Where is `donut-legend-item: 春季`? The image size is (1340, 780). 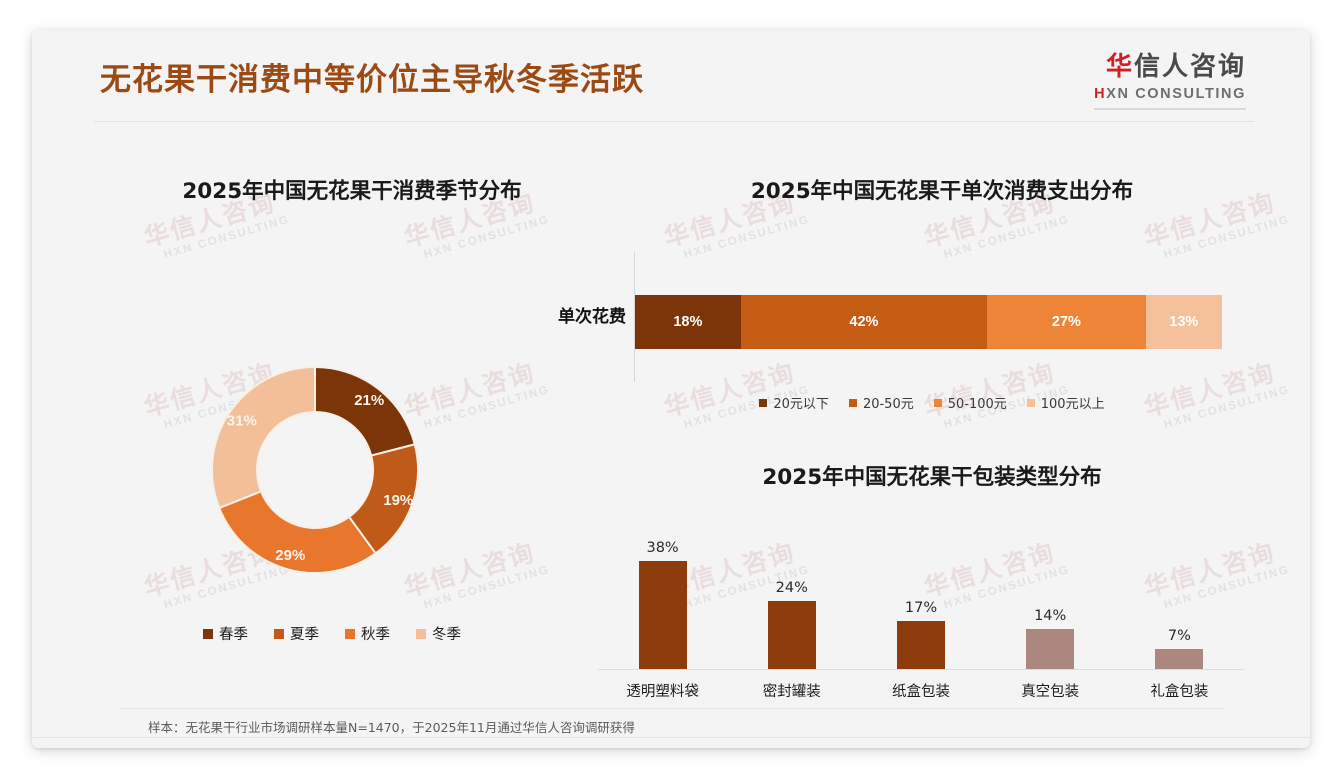 donut-legend-item: 春季 is located at coordinates (225, 633).